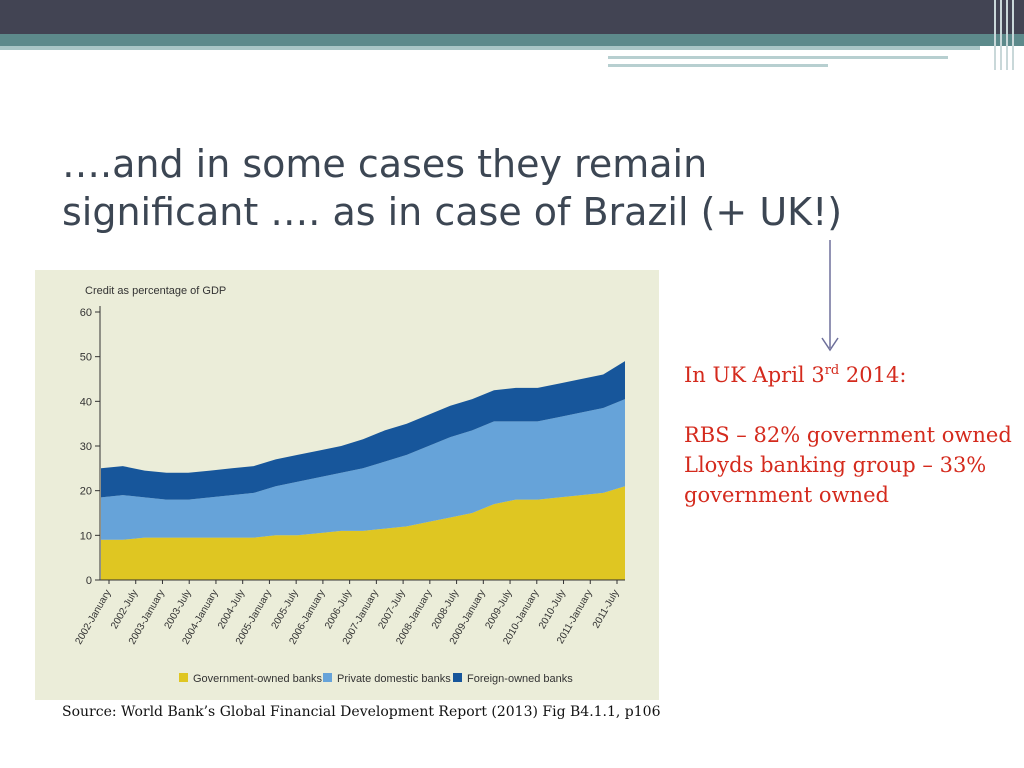  I want to click on y-tick-label: 0, so click(89, 581).